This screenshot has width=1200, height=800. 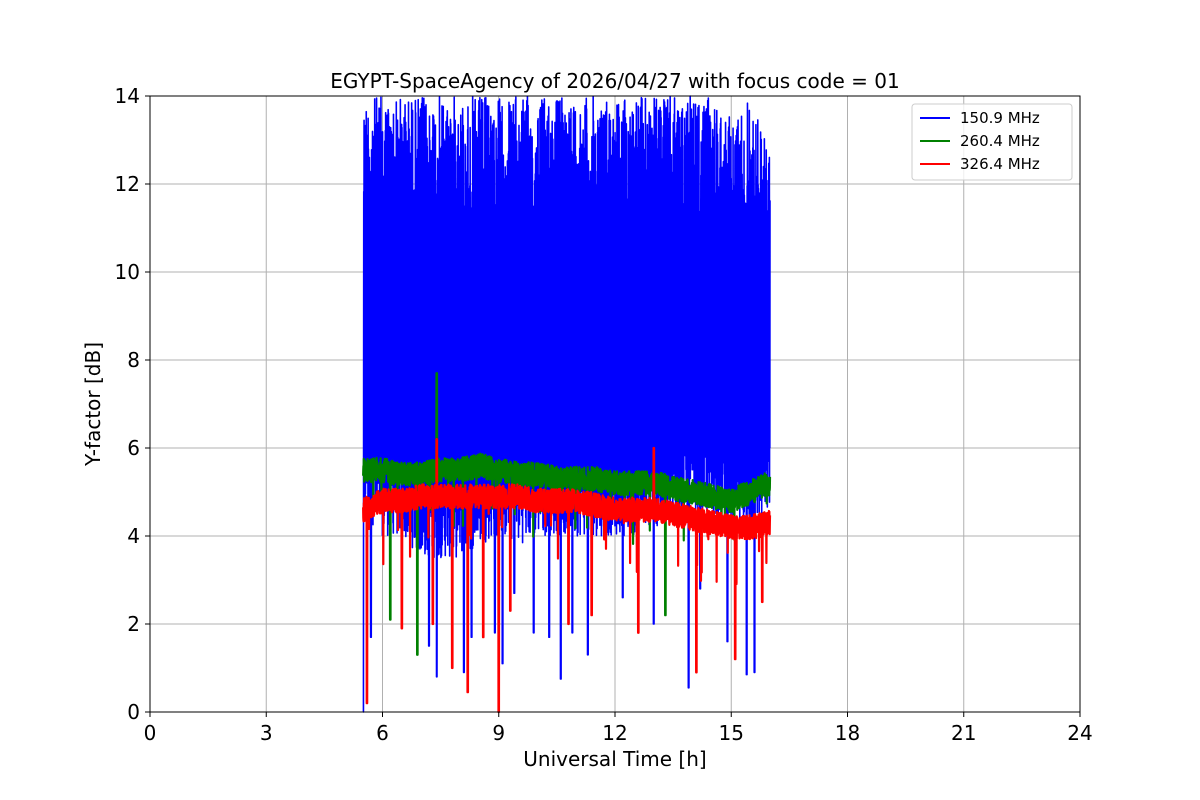 What do you see at coordinates (614, 733) in the screenshot?
I see `x-tick-label: 12` at bounding box center [614, 733].